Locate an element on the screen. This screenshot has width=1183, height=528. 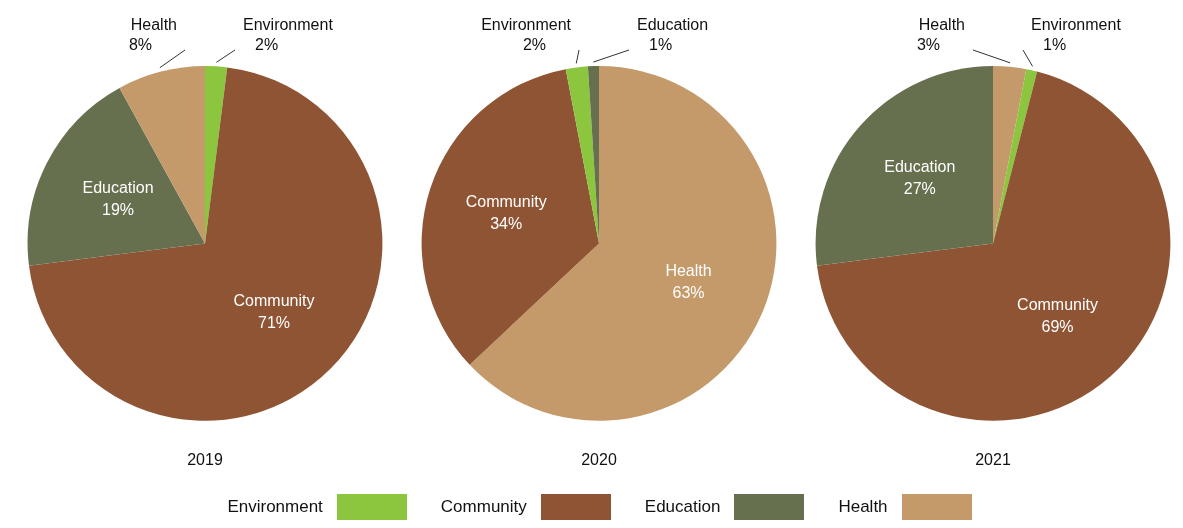
data-label: 34% is located at coordinates (506, 223).